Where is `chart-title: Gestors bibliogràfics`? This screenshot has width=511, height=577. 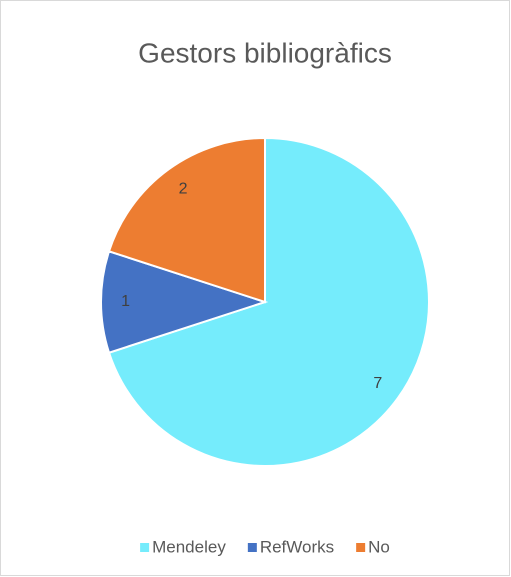
chart-title: Gestors bibliogràfics is located at coordinates (265, 52).